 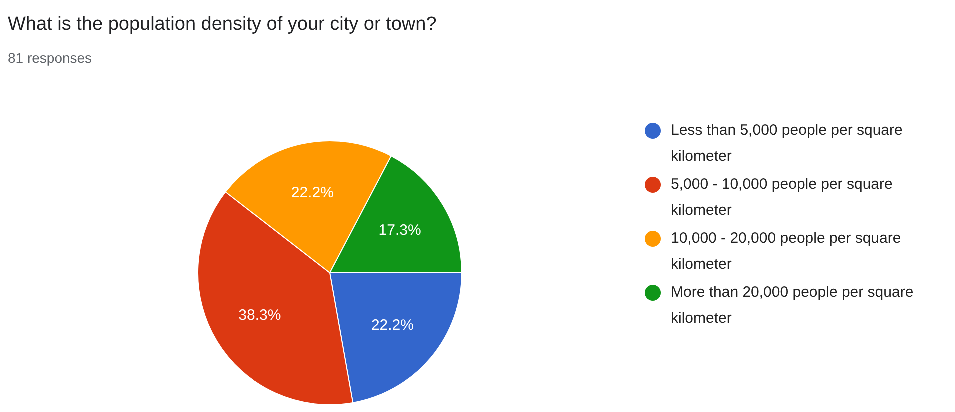 What do you see at coordinates (786, 252) in the screenshot?
I see `legend-label: 10,000 - 20,000 people per square kilometer` at bounding box center [786, 252].